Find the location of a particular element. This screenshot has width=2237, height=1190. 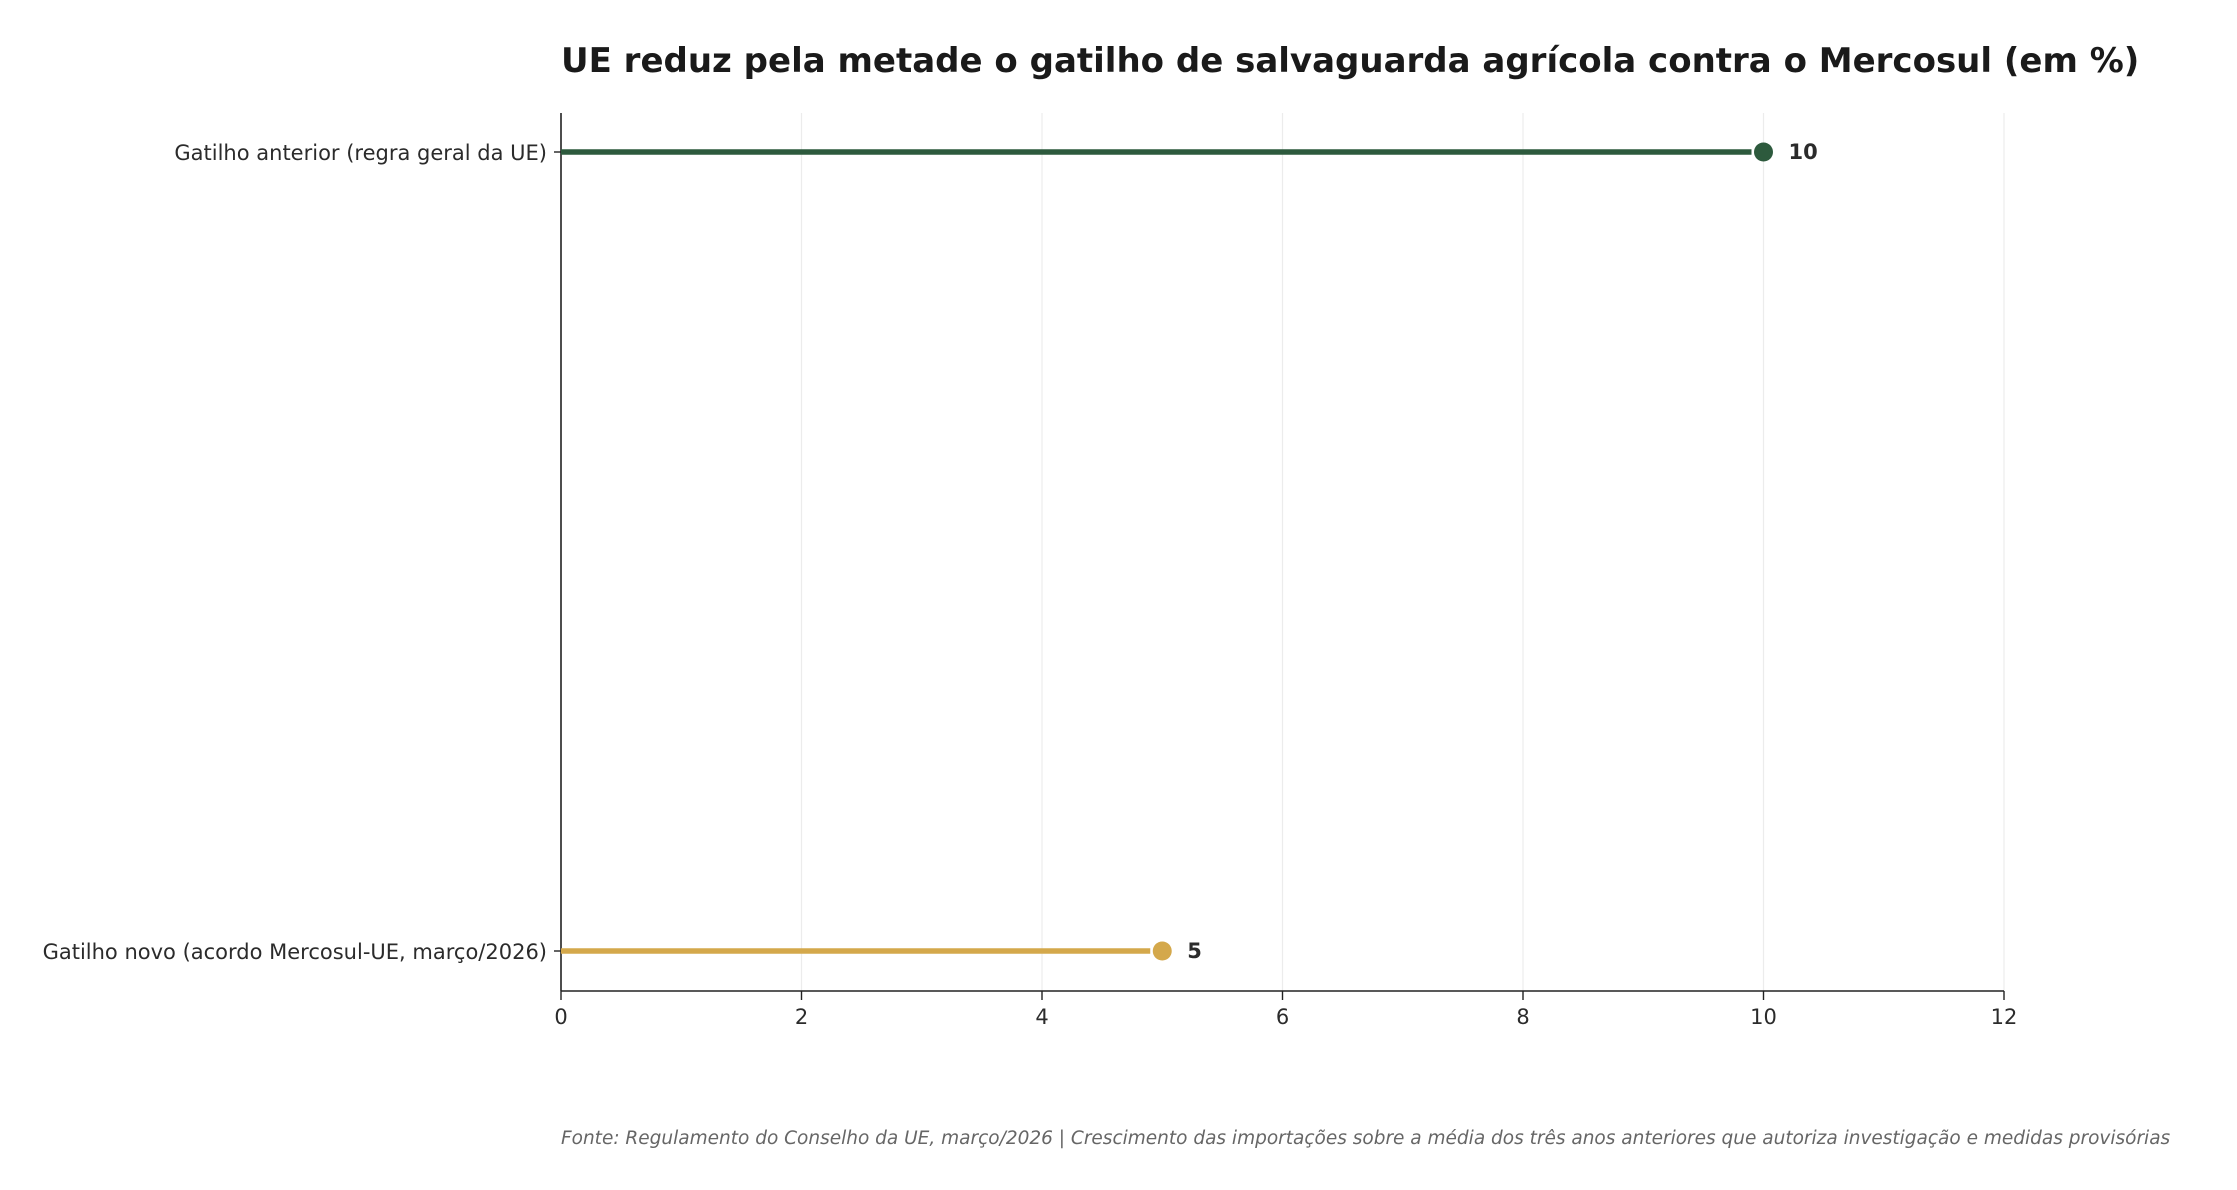

category-label-0: Gatilho anterior (regra geral da UE) is located at coordinates (360, 153).